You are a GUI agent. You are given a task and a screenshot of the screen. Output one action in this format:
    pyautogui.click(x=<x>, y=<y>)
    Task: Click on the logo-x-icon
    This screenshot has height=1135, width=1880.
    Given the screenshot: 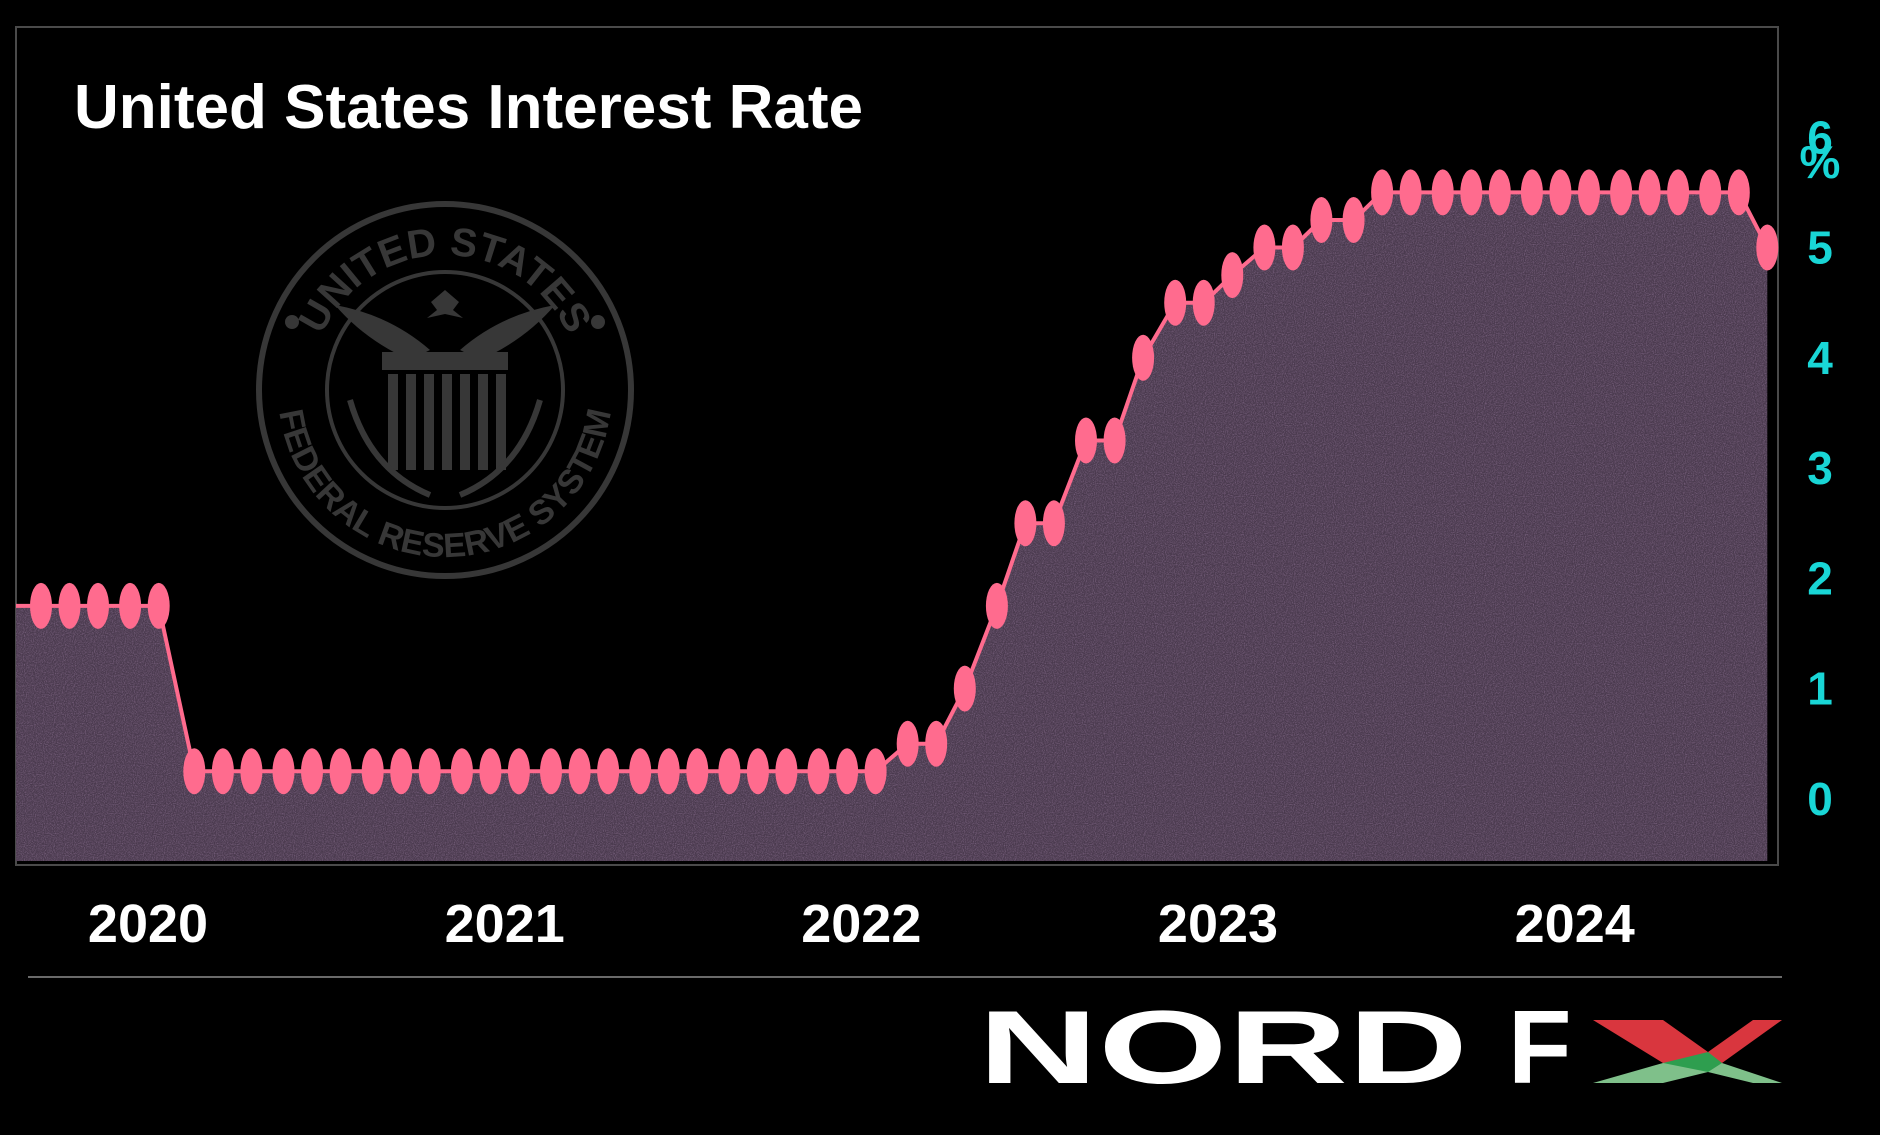 What is the action you would take?
    pyautogui.click(x=1687, y=1051)
    